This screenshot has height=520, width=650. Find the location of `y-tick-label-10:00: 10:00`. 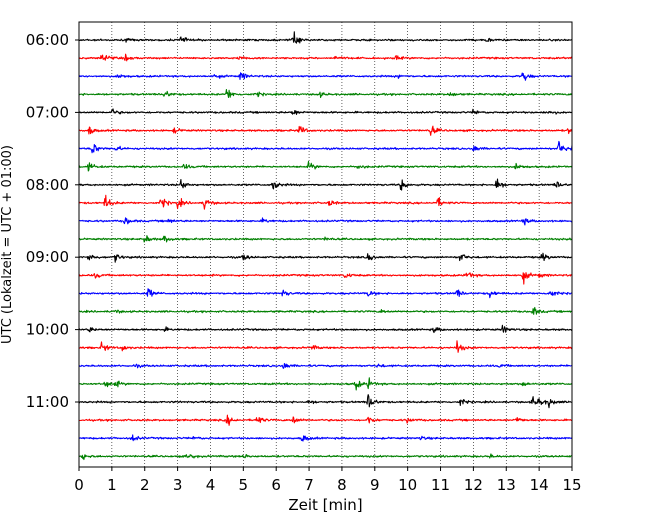

y-tick-label-10:00: 10:00 is located at coordinates (47, 330).